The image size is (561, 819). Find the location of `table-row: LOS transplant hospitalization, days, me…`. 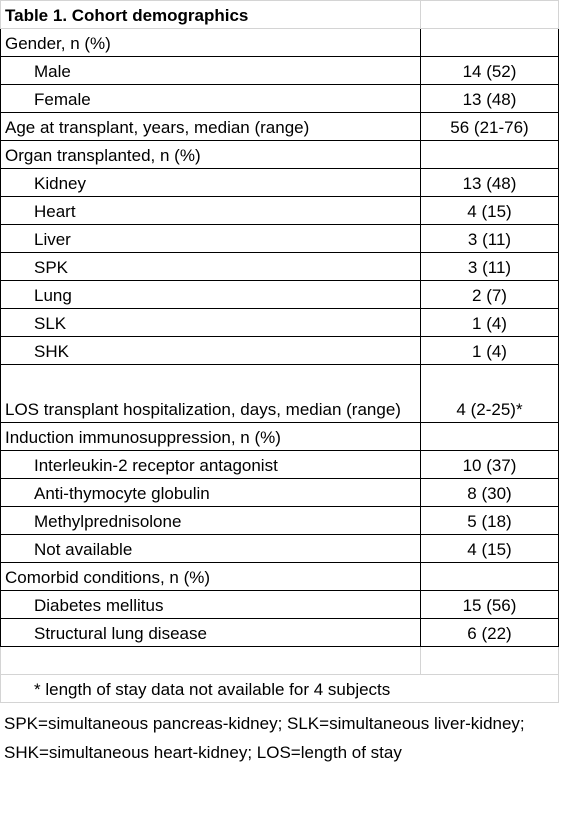

table-row: LOS transplant hospitalization, days, me… is located at coordinates (279, 393).